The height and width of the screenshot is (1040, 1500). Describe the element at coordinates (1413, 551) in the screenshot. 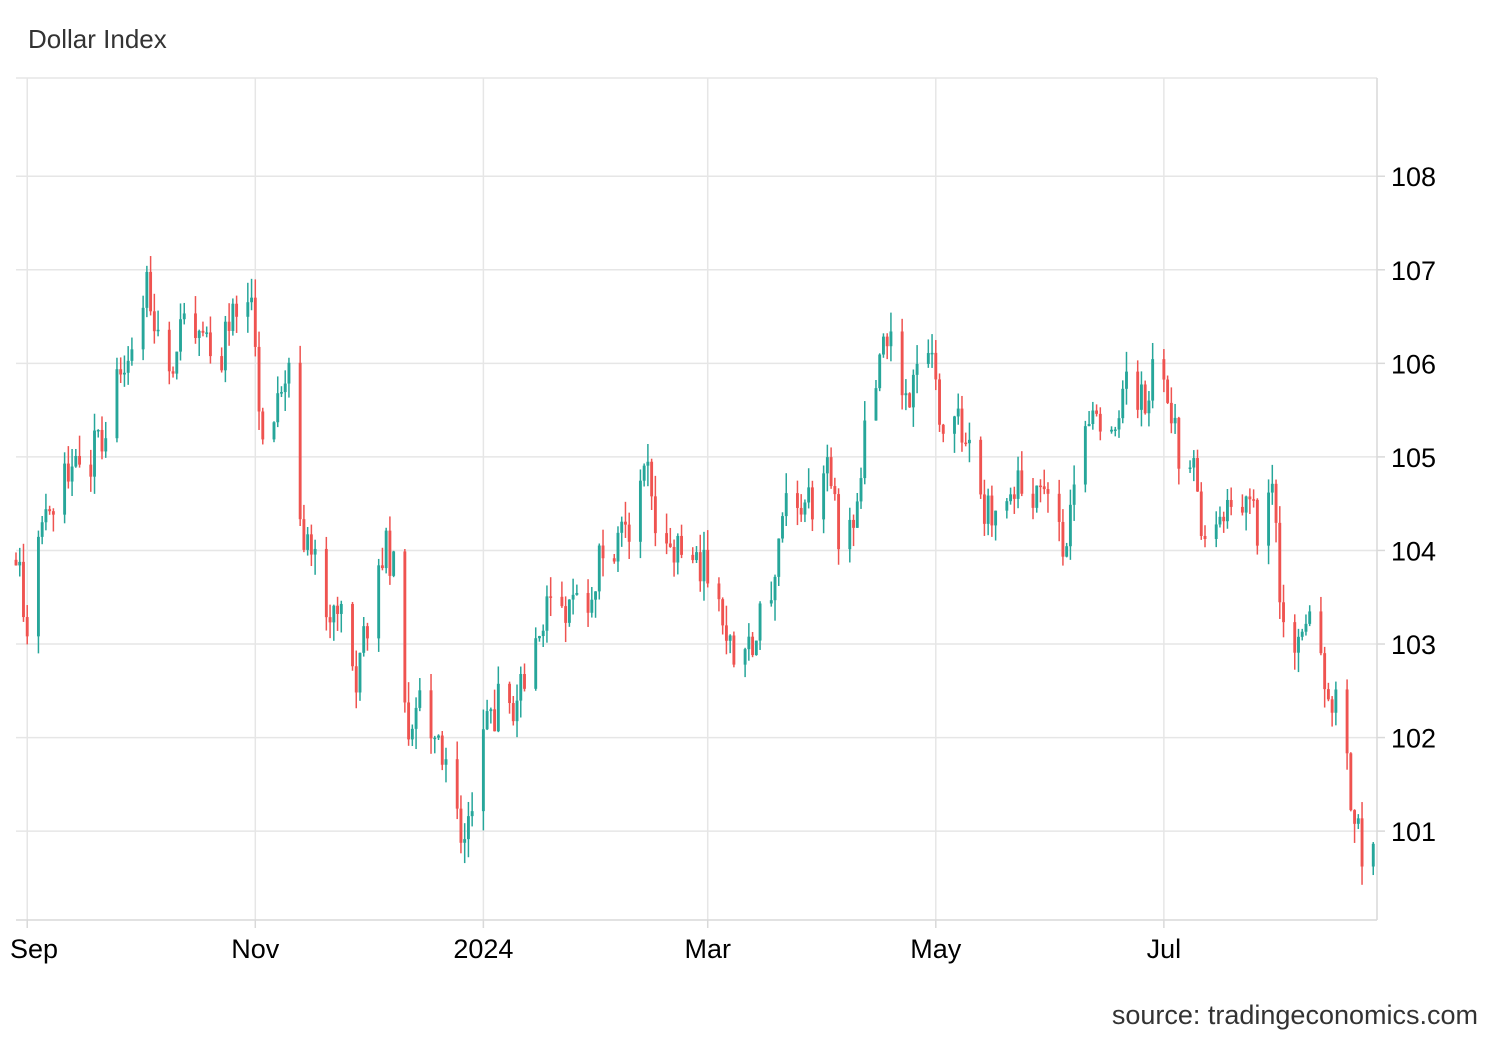

I see `y-tick-label: 104` at that location.